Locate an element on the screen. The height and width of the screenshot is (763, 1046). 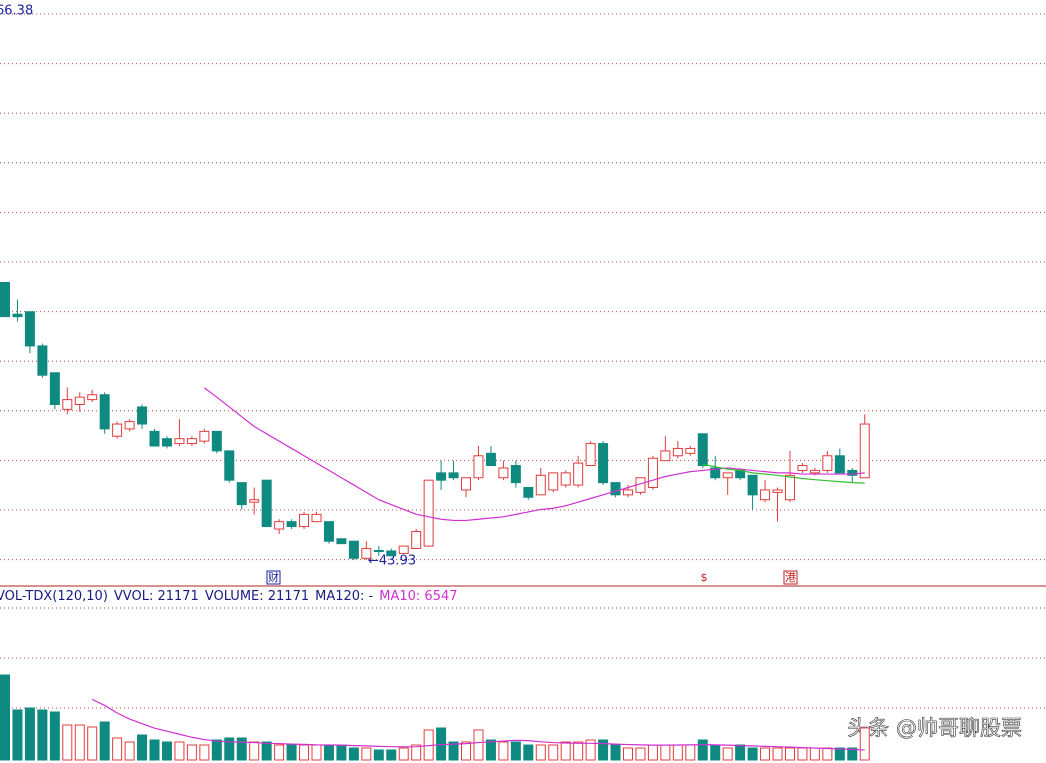
legend-entry: MA120: - is located at coordinates (344, 596).